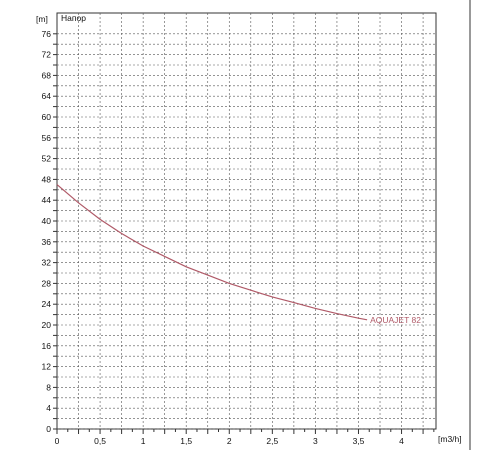  Describe the element at coordinates (47, 179) in the screenshot. I see `y-tick-label: 48` at that location.